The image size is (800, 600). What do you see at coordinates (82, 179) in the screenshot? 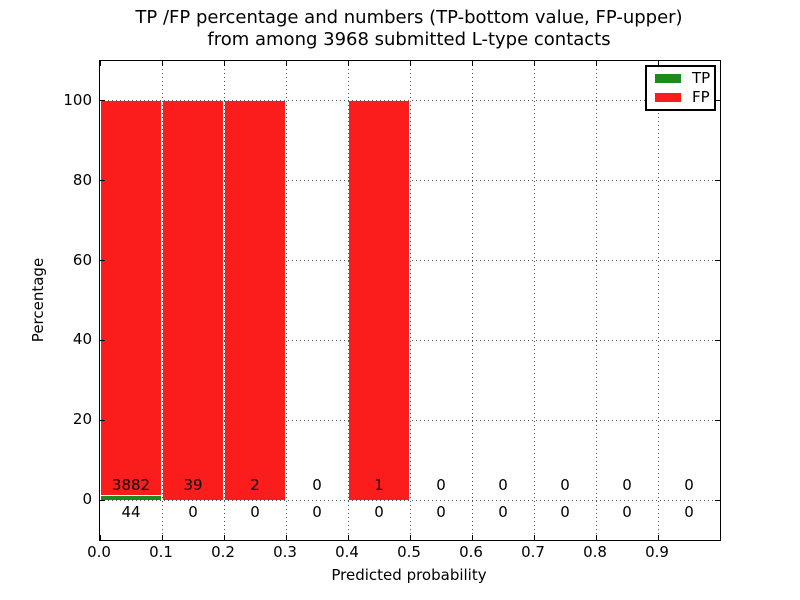
I see `y-tick-label: 80` at bounding box center [82, 179].